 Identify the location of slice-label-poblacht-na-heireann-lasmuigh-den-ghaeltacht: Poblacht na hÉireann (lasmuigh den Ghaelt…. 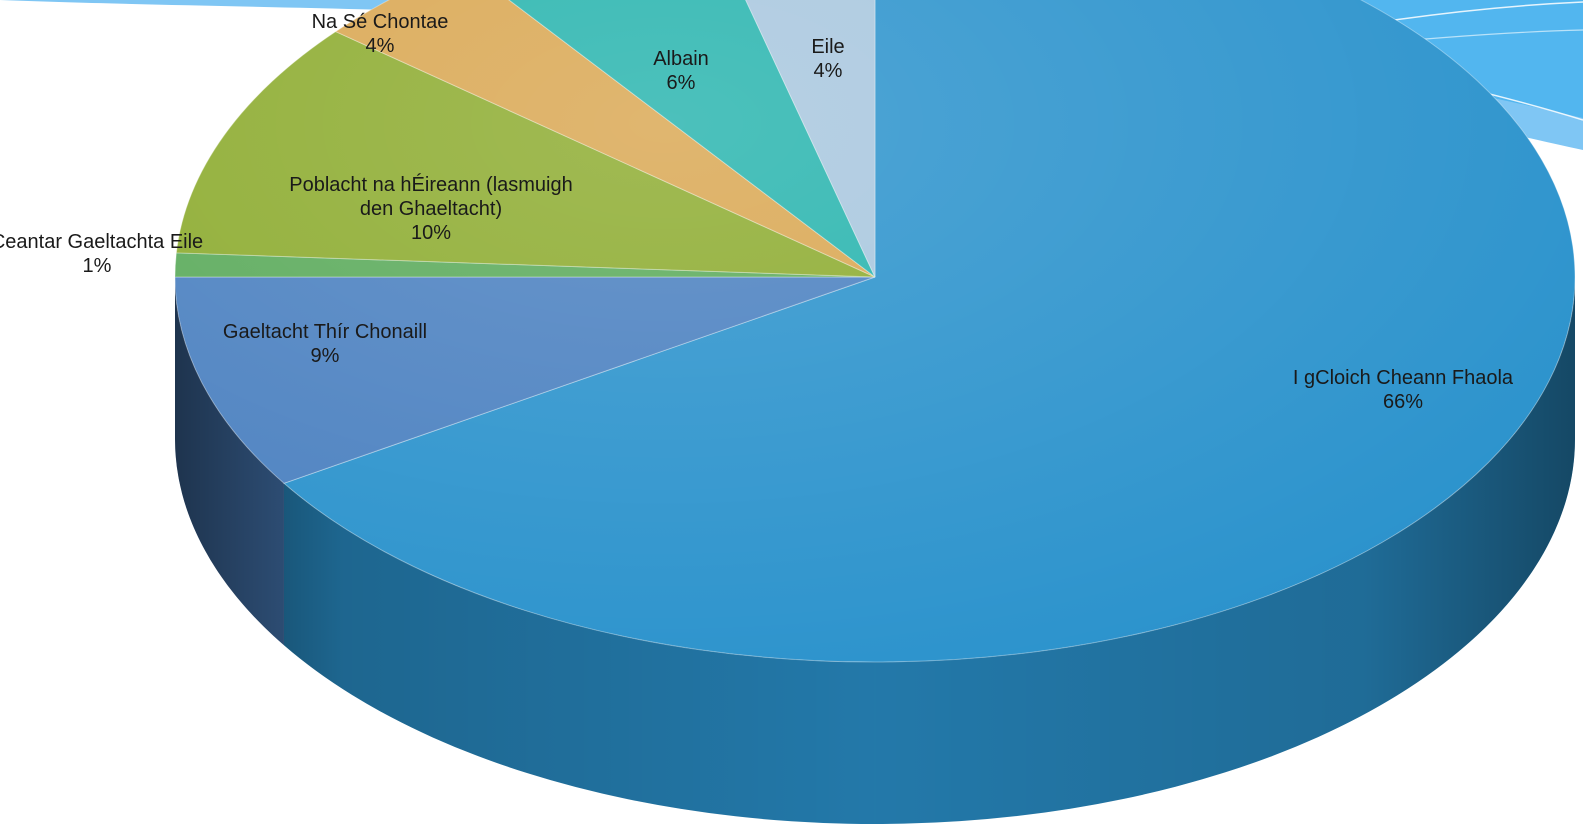
(431, 208).